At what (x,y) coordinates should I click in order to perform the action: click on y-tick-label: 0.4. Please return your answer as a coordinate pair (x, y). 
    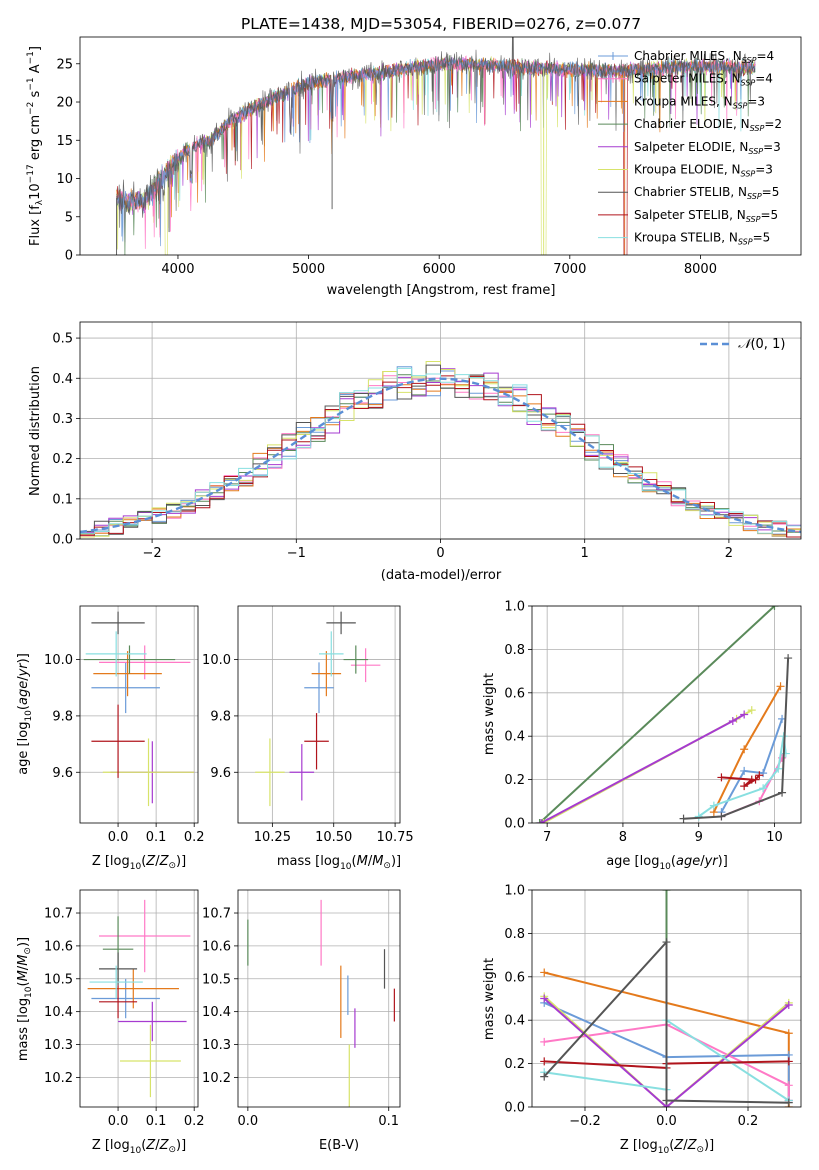
    Looking at the image, I should click on (514, 737).